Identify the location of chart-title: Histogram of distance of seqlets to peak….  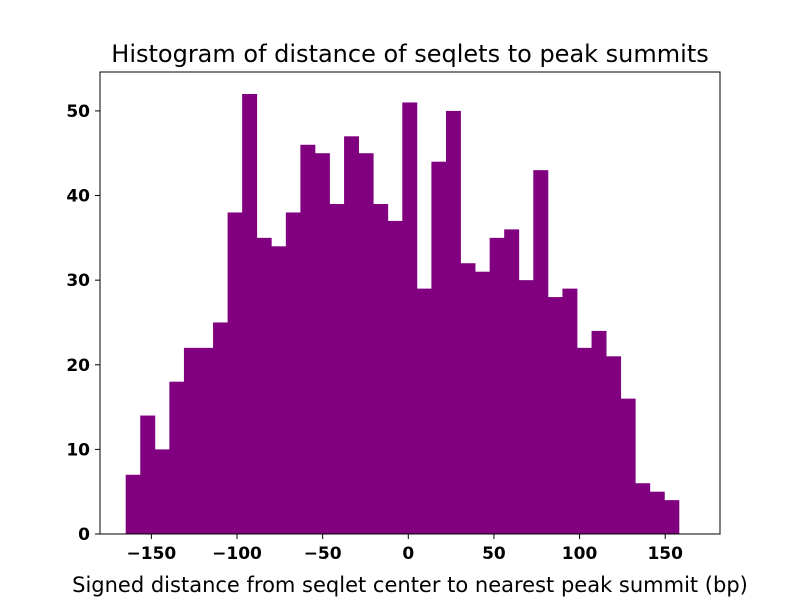
(409, 54).